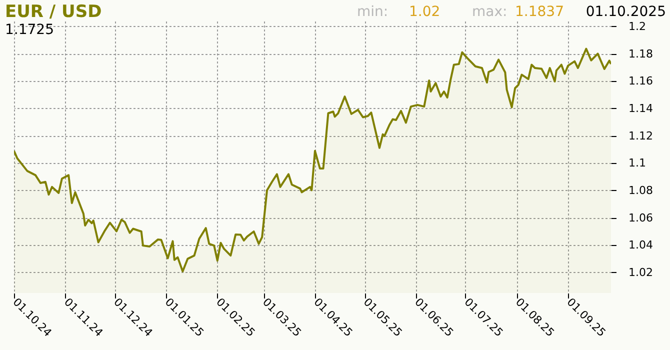  I want to click on annotation: 1.1725, so click(29, 30).